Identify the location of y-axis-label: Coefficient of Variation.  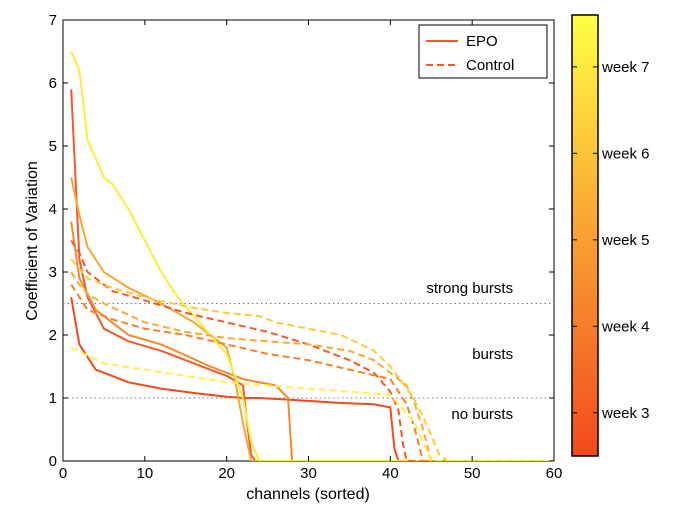
(32, 241).